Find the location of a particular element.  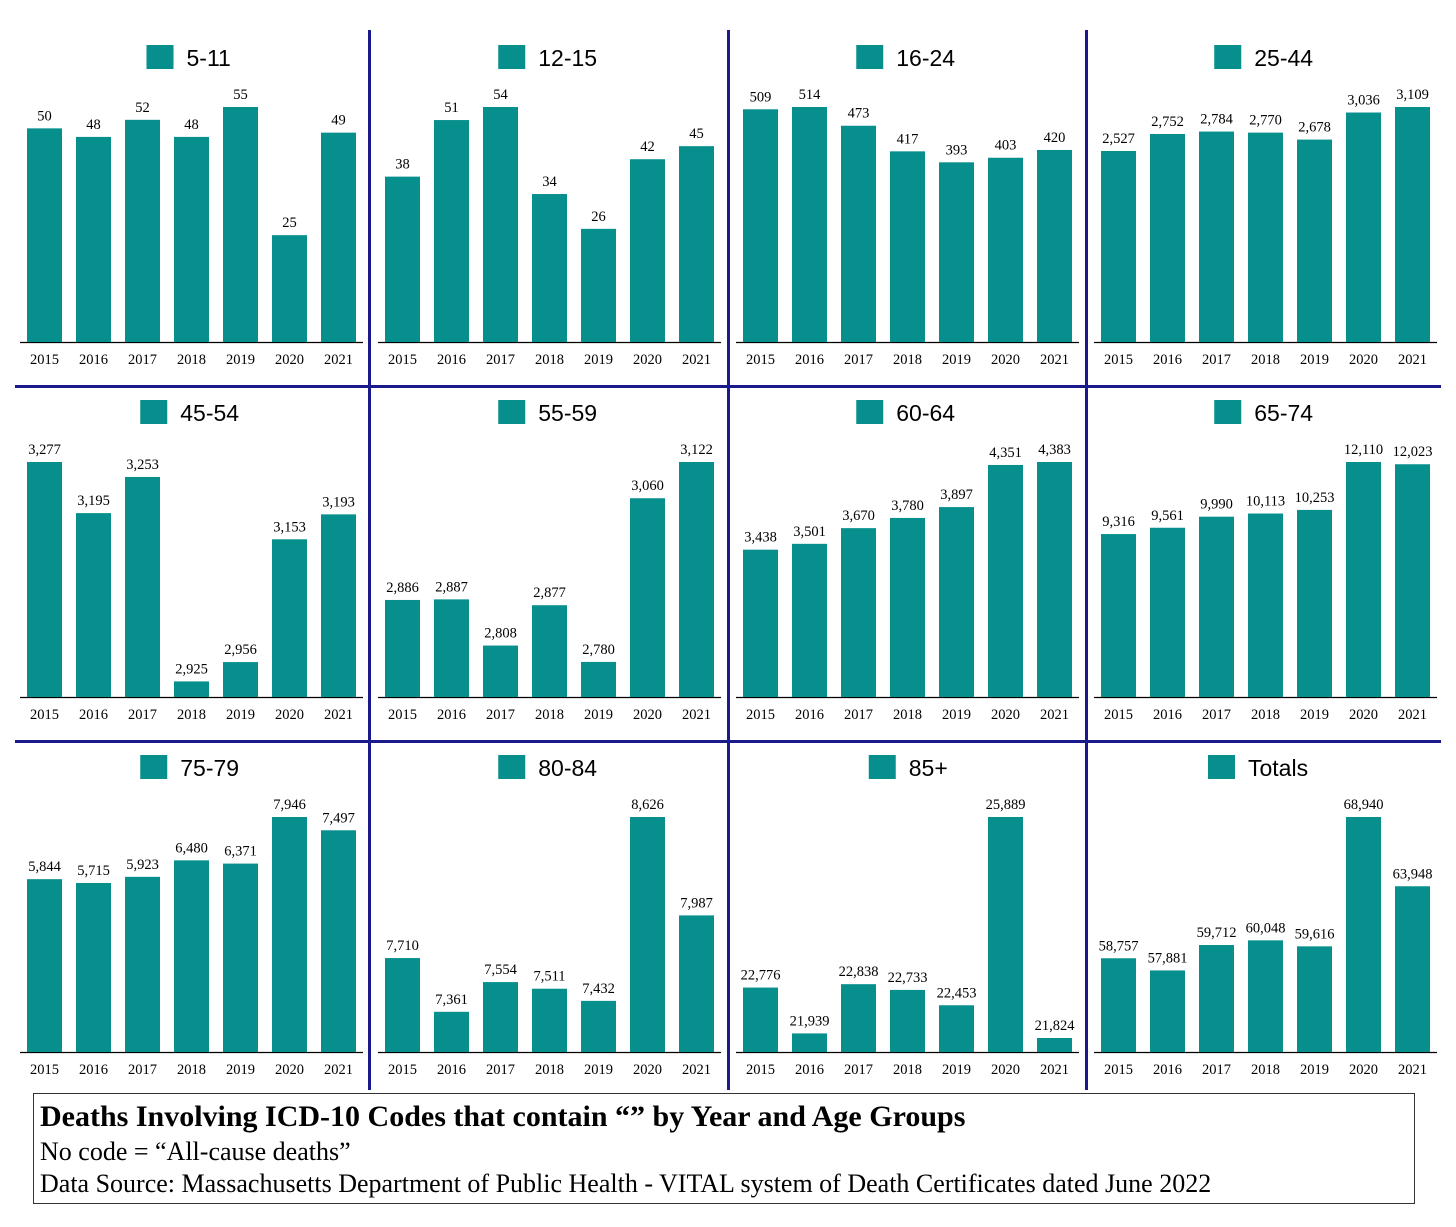

data-label-totals-2015: 58,757 is located at coordinates (1119, 946).